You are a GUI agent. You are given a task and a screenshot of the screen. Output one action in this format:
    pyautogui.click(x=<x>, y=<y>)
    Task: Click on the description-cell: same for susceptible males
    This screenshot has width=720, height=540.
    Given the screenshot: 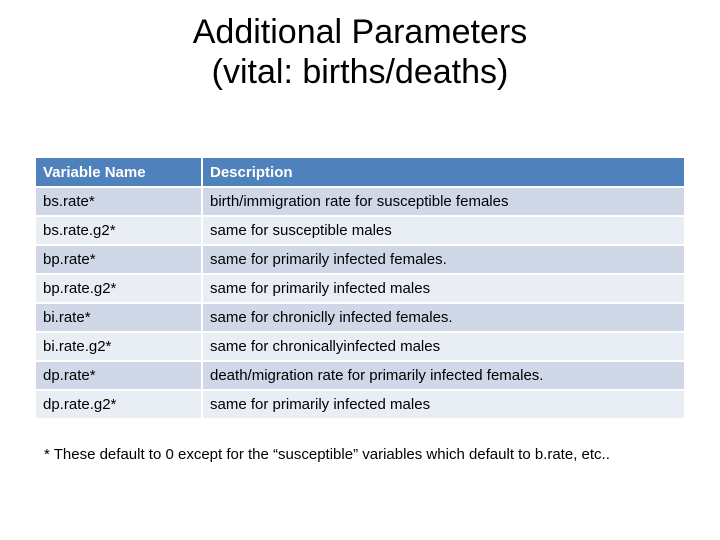 What is the action you would take?
    pyautogui.click(x=443, y=230)
    